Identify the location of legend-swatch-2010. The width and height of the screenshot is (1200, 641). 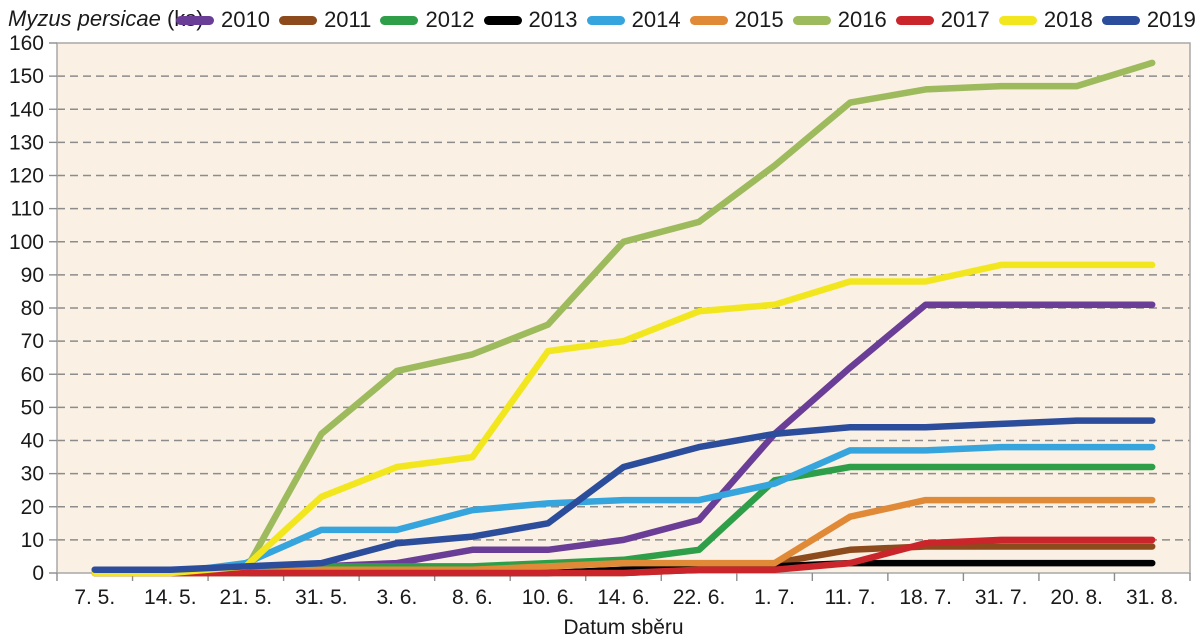
(195, 20).